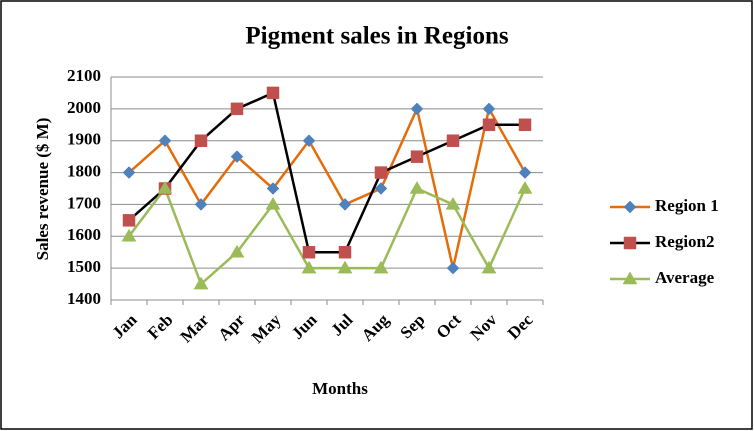 The height and width of the screenshot is (431, 754). Describe the element at coordinates (687, 205) in the screenshot. I see `legend-label: Region 1` at that location.